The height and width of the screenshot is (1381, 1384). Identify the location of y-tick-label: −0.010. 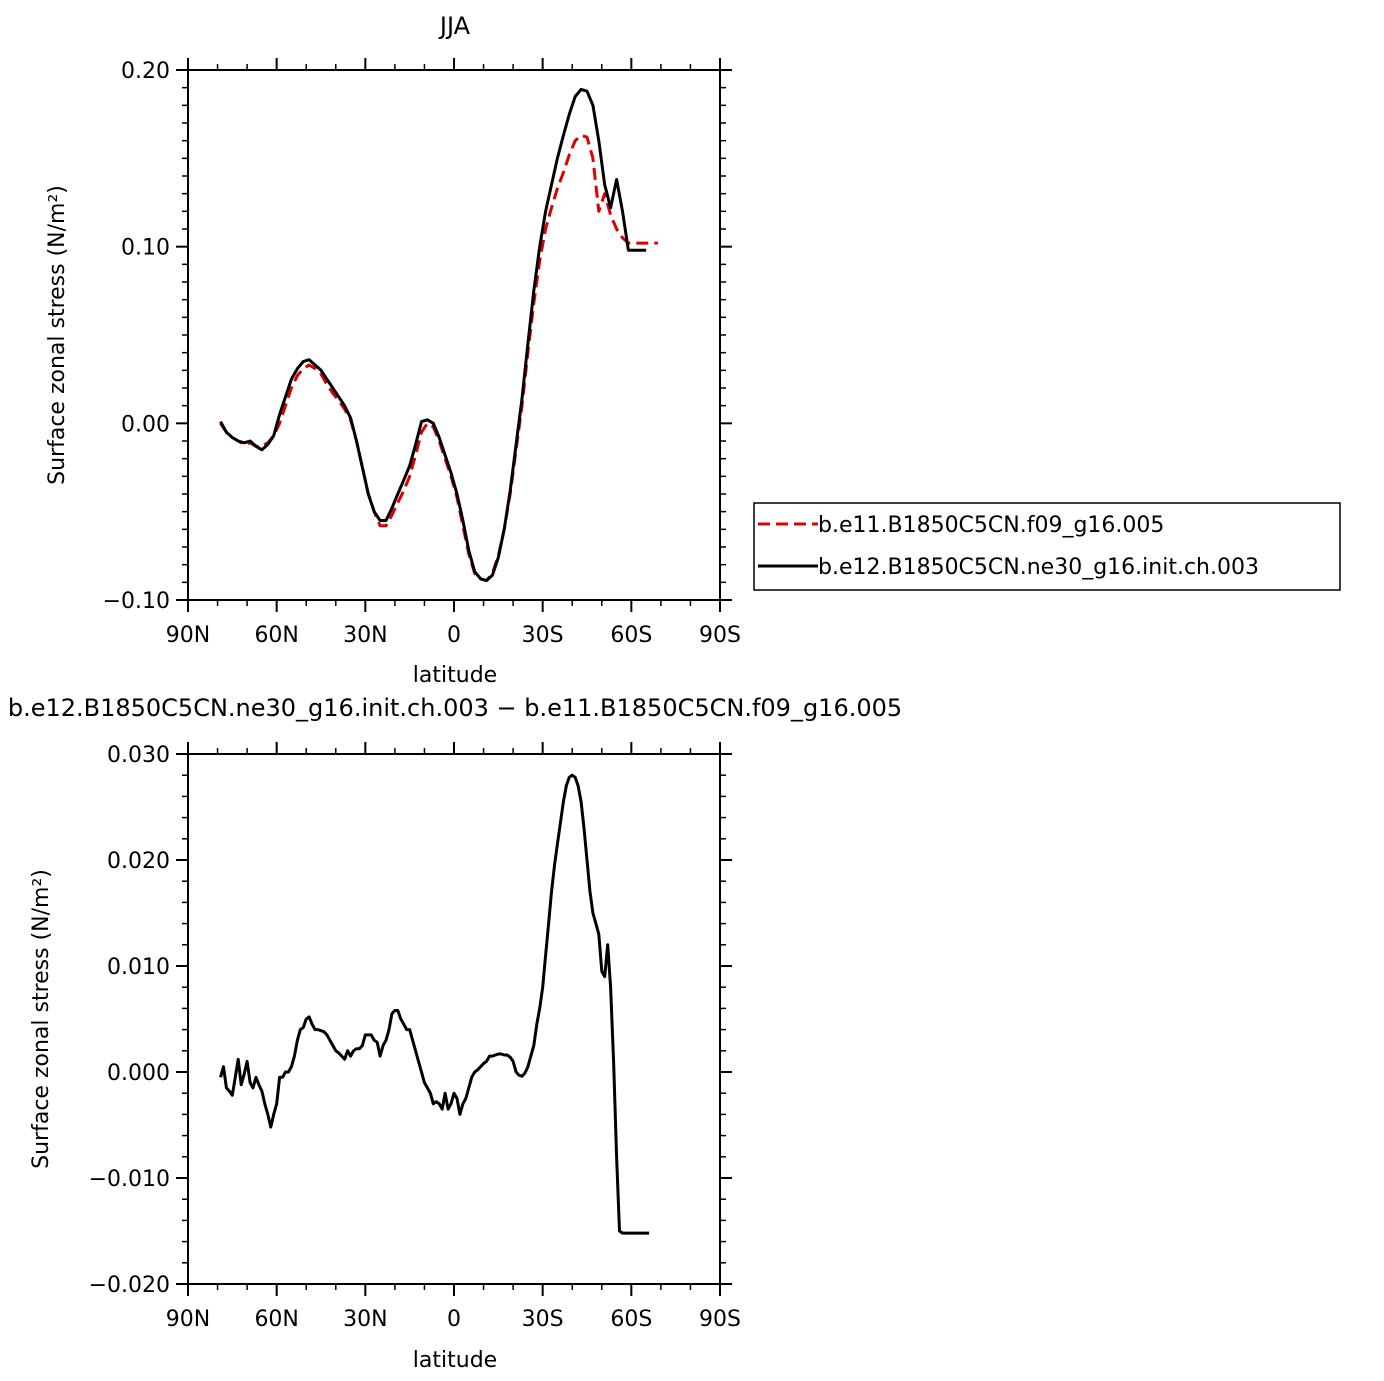
(129, 1179).